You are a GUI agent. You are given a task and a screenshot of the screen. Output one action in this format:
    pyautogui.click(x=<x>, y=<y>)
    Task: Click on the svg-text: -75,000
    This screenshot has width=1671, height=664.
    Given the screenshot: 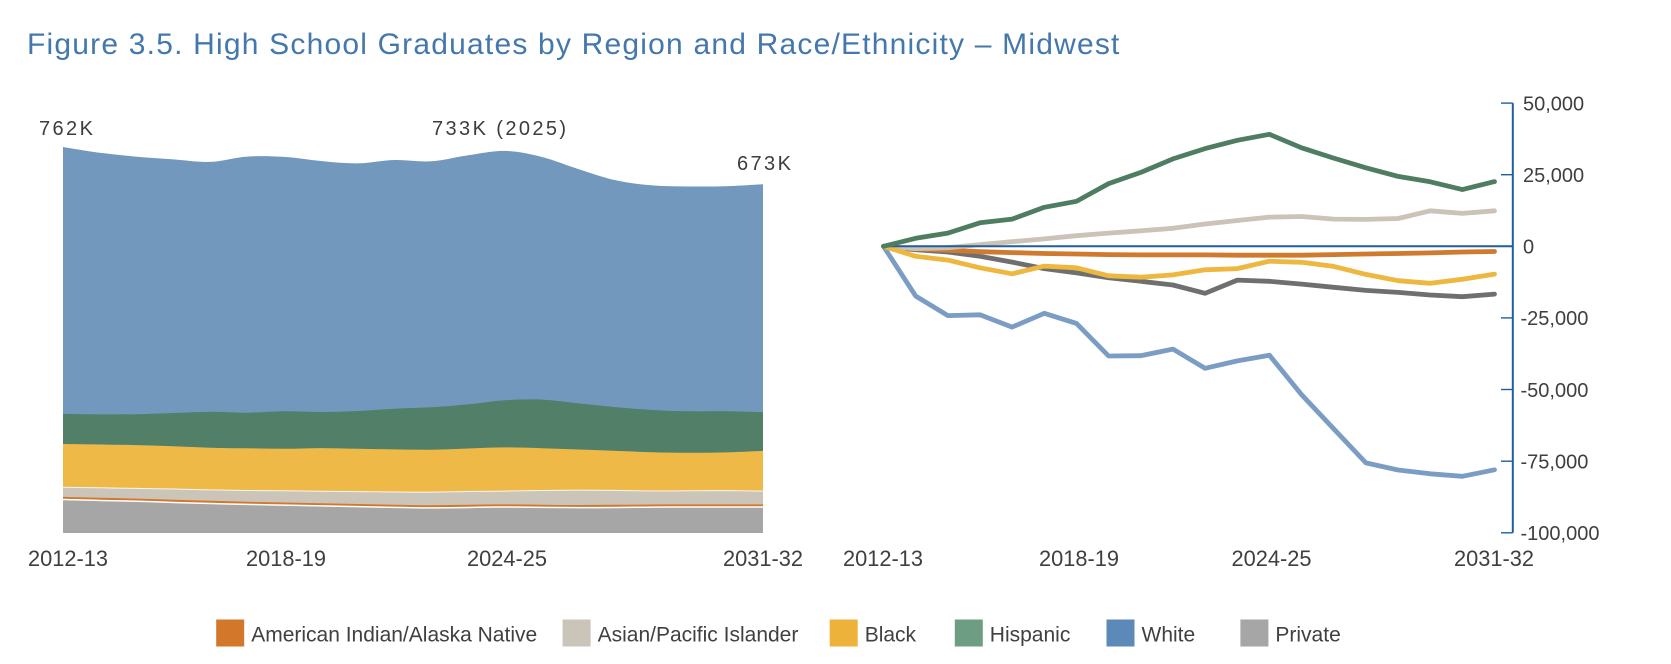 What is the action you would take?
    pyautogui.click(x=1555, y=463)
    